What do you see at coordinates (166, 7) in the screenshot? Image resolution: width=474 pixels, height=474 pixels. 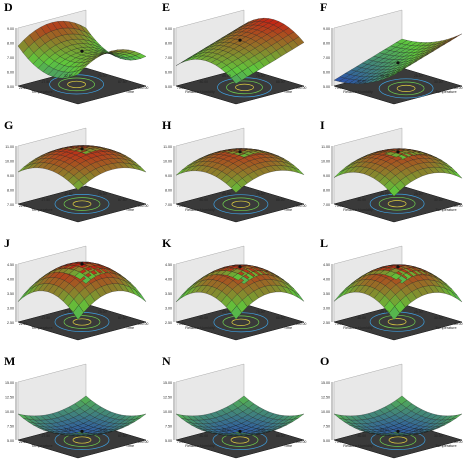 I see `panel-letter: E` at bounding box center [166, 7].